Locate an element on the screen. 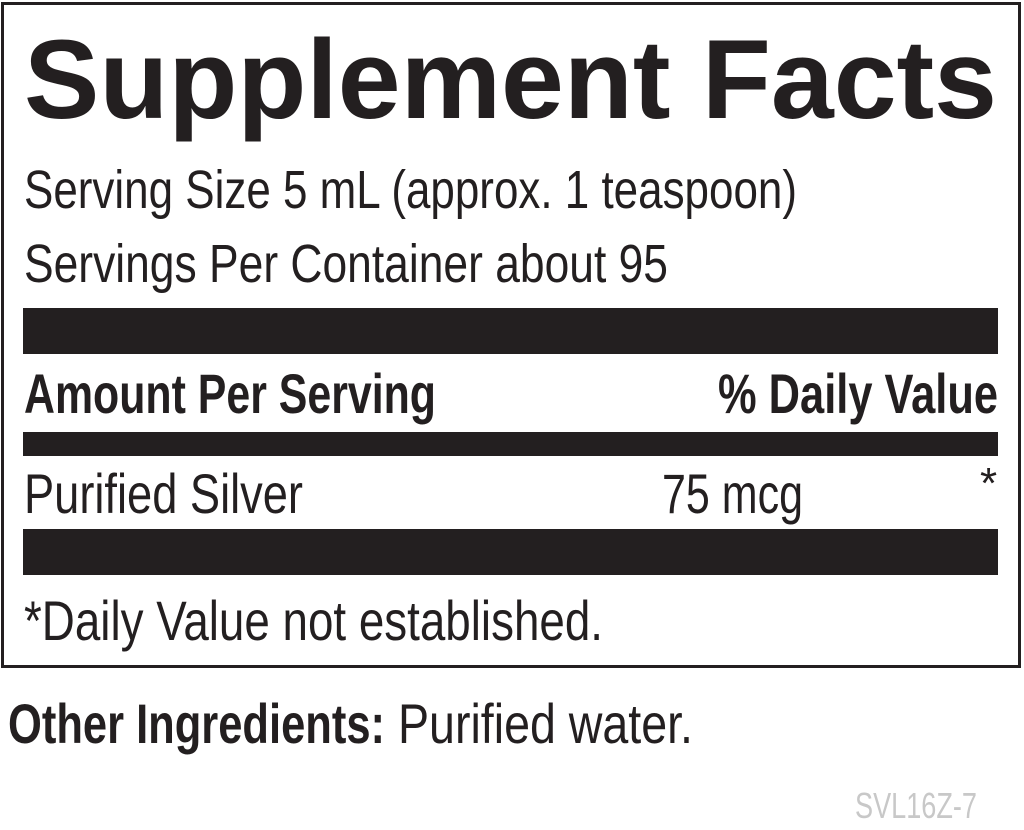 The image size is (1024, 830). servings-per-container: Servings Per Container about 95 is located at coordinates (346, 264).